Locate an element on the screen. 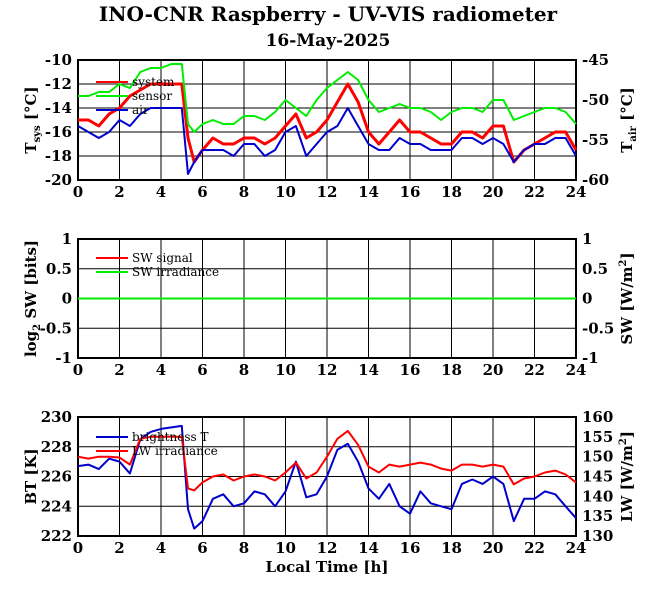 The image size is (660, 595). y-right-tick-label: 155 is located at coordinates (597, 437).